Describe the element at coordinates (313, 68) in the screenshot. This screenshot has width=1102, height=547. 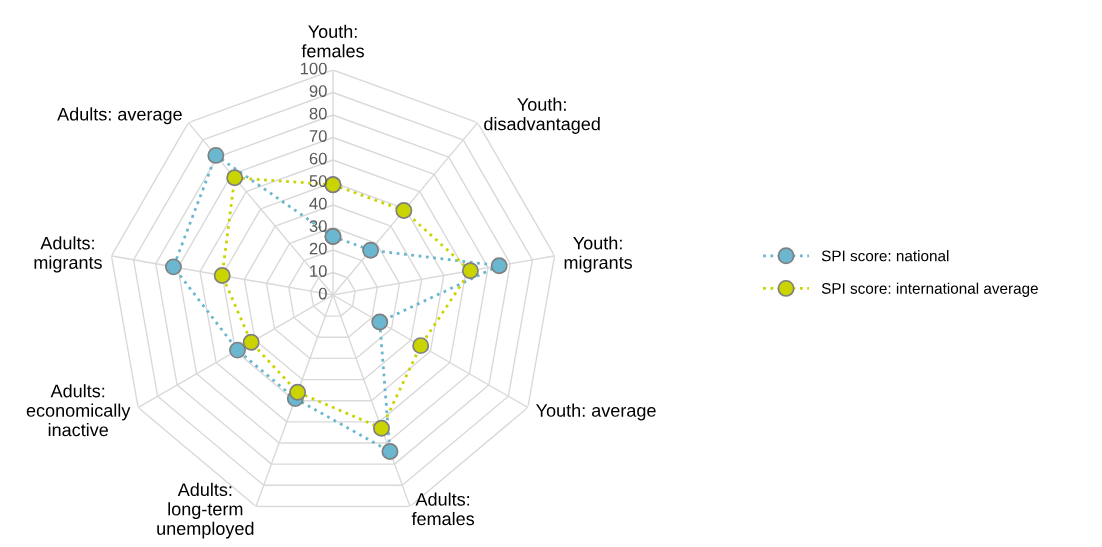
I see `y-tick-label: 100` at that location.